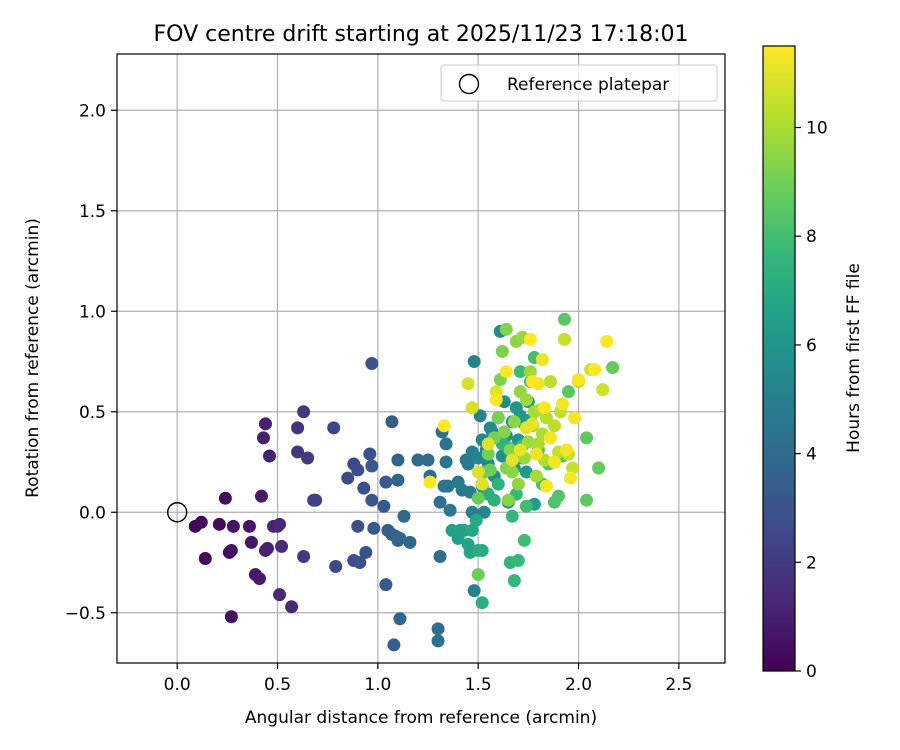 The height and width of the screenshot is (750, 900). Describe the element at coordinates (588, 85) in the screenshot. I see `legend-label: Reference platepar` at that location.